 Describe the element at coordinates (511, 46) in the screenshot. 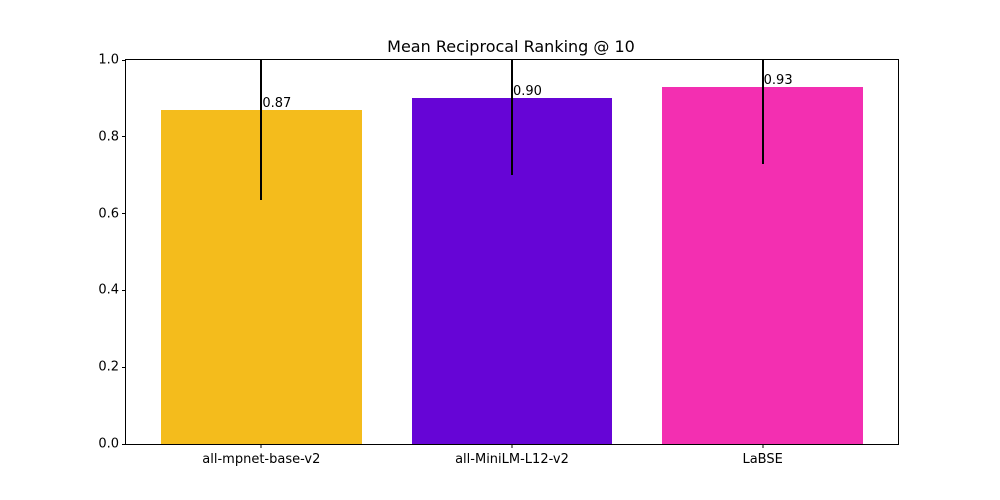

I see `chart-title: Mean Reciprocal Ranking @ 10` at that location.